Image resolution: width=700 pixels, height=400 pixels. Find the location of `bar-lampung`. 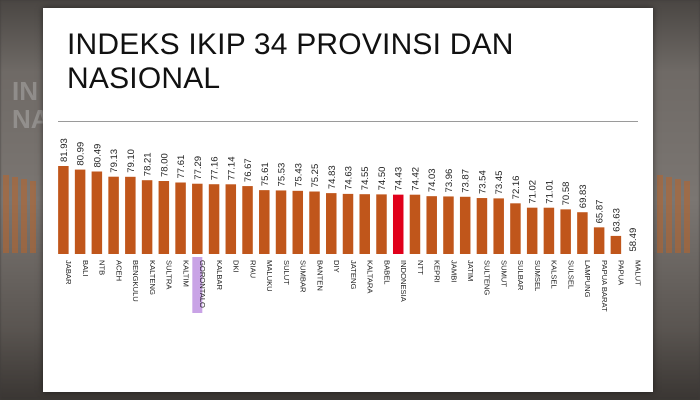

bar-lampung is located at coordinates (582, 233).